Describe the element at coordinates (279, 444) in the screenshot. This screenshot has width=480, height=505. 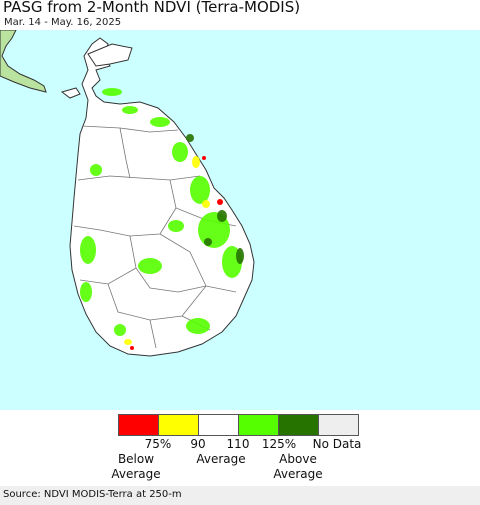
I see `legend-tick-125: 125%` at that location.